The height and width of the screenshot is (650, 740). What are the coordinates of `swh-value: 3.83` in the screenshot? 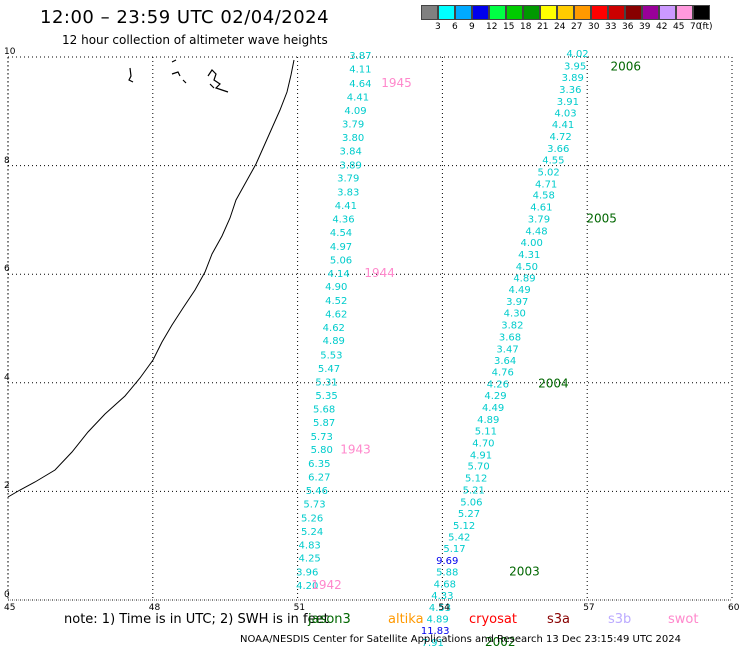 It's located at (348, 192).